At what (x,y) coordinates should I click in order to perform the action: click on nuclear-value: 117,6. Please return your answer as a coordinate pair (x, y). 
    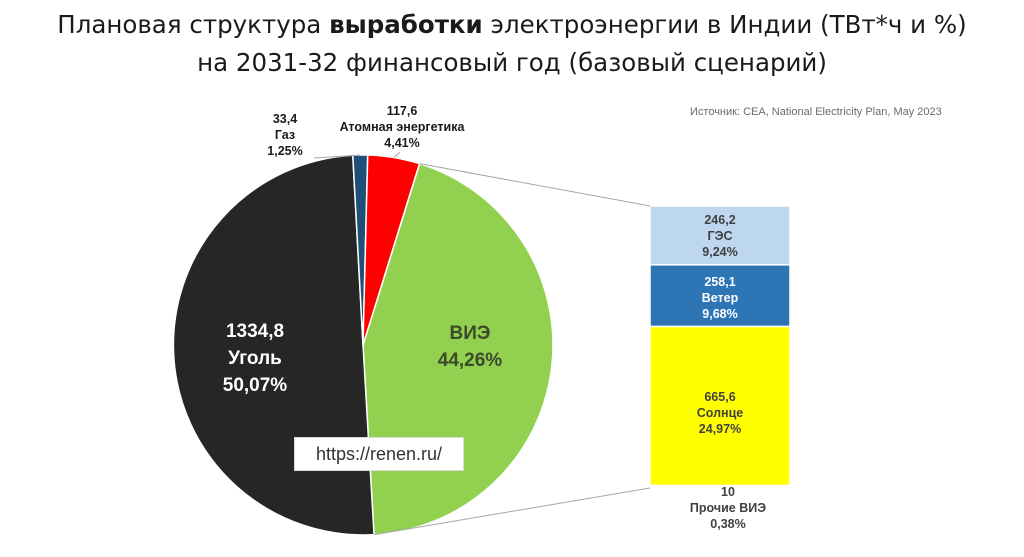
    Looking at the image, I should click on (402, 111).